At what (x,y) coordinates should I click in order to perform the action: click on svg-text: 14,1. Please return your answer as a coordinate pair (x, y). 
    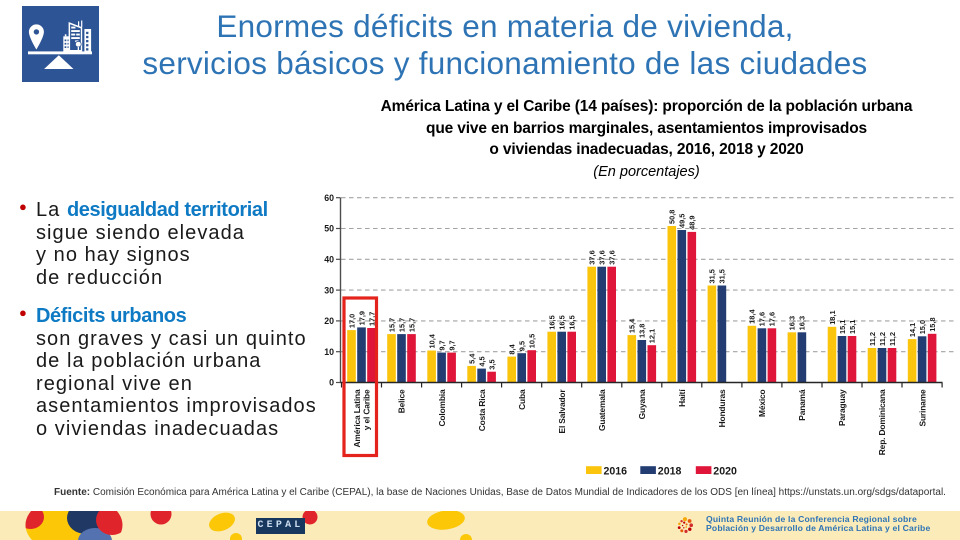
    Looking at the image, I should click on (912, 330).